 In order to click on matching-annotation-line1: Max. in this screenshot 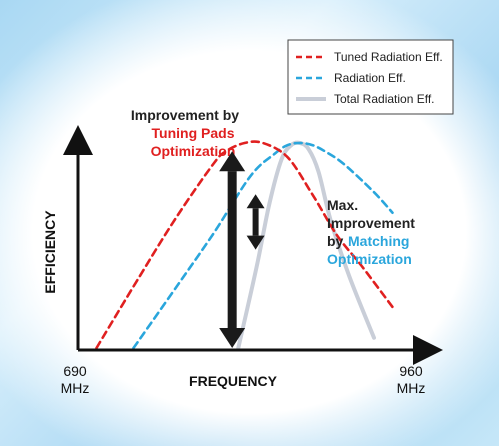, I will do `click(342, 205)`.